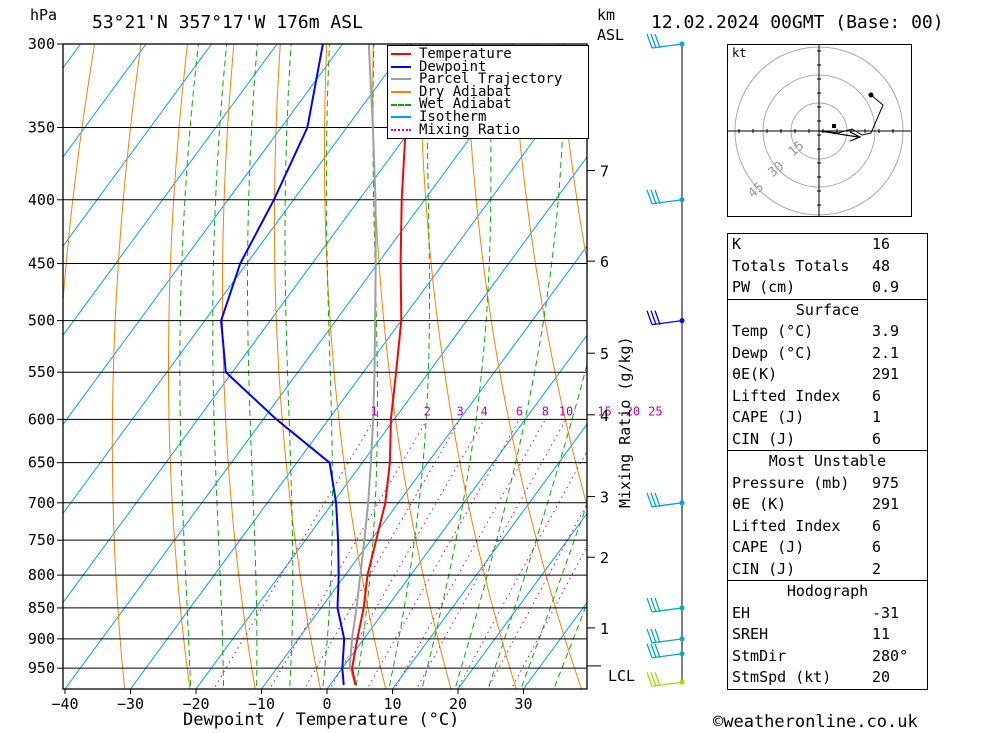 The image size is (1000, 733). What do you see at coordinates (827, 440) in the screenshot?
I see `table-row: CIN (J) 6` at bounding box center [827, 440].